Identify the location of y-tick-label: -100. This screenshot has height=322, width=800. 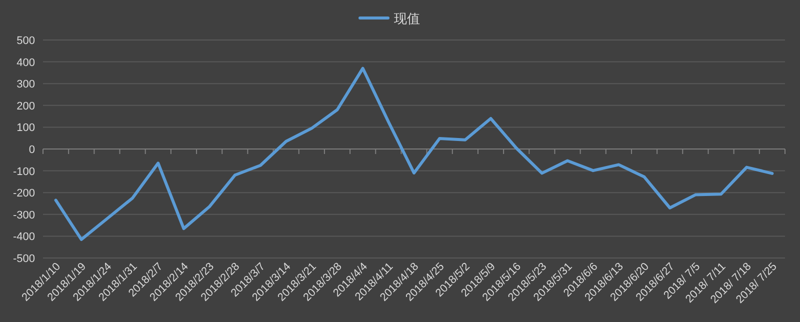
(23, 172).